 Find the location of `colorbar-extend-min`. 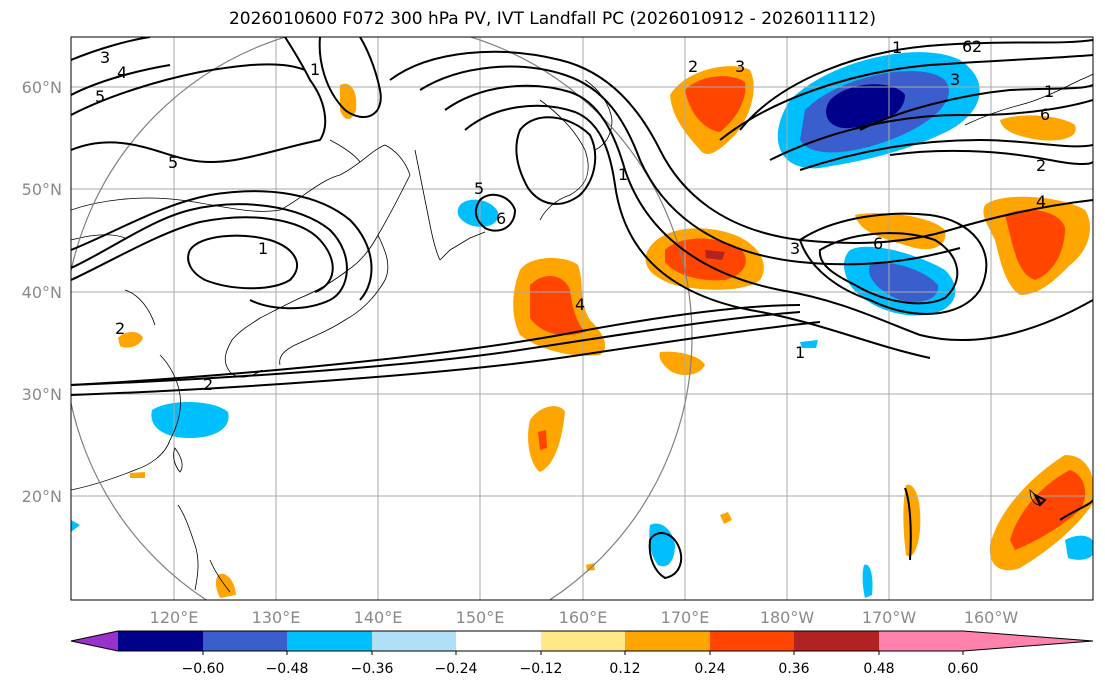

colorbar-extend-min is located at coordinates (94, 641).